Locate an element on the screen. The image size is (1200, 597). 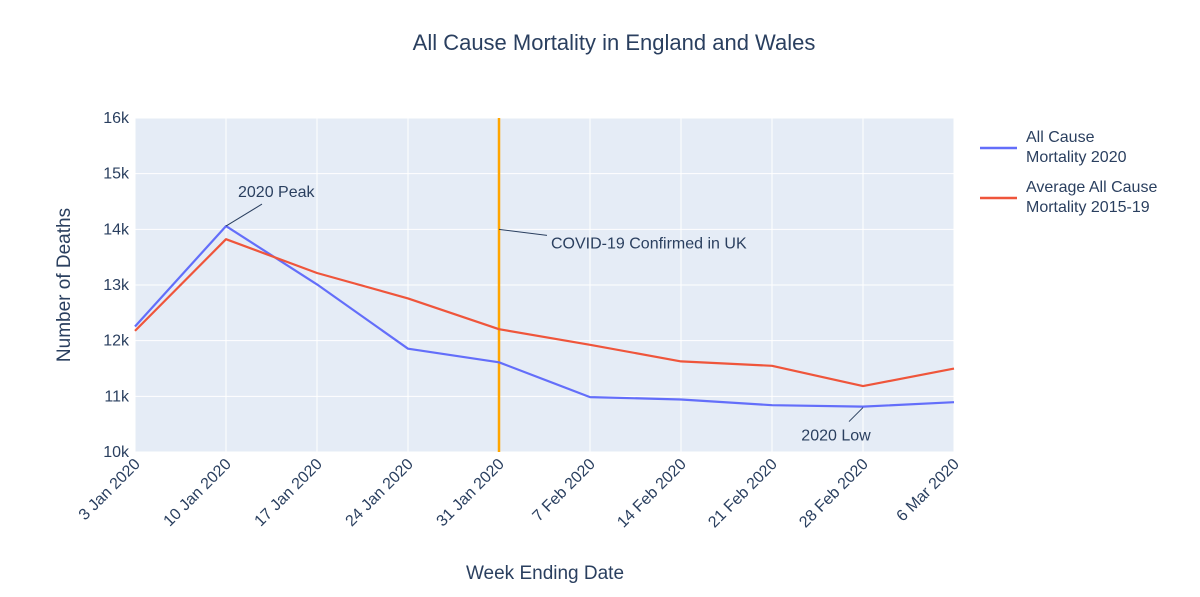
y-tick-label: 14k is located at coordinates (116, 229).